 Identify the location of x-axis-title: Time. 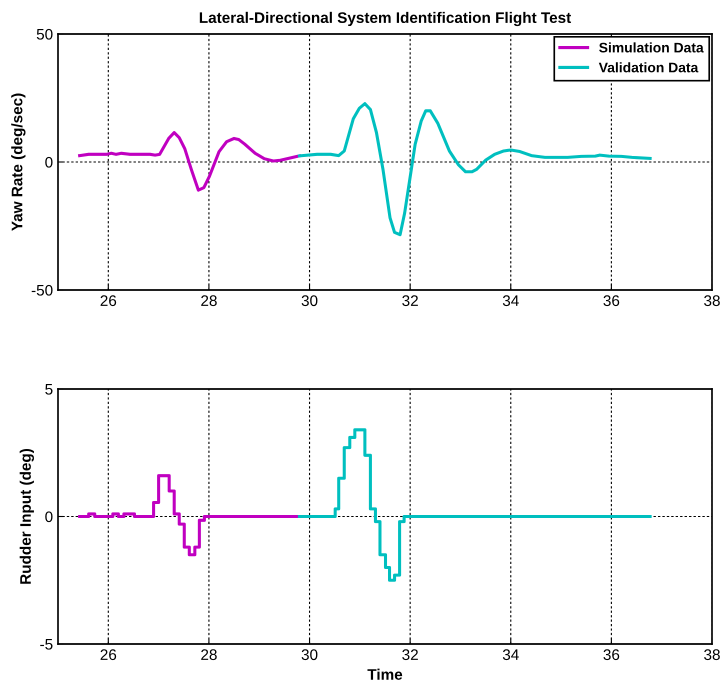
(384, 674).